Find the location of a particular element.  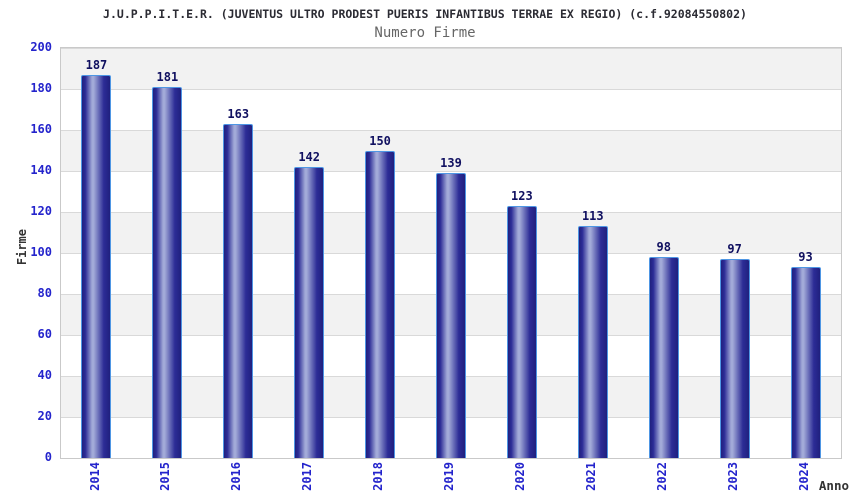

chart-subtitle: Numero Firme is located at coordinates (425, 33).